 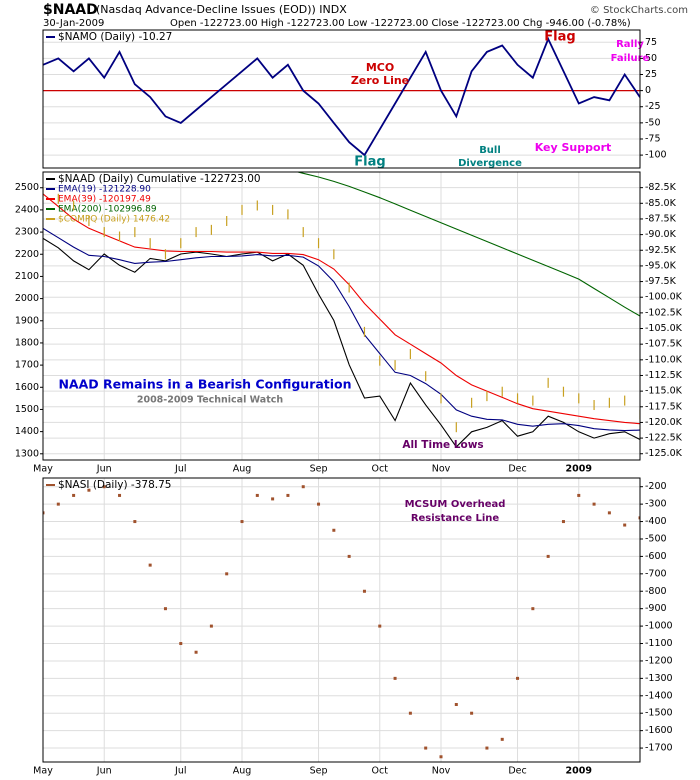 I want to click on y-tick-label: -105.0K, so click(x=664, y=328).